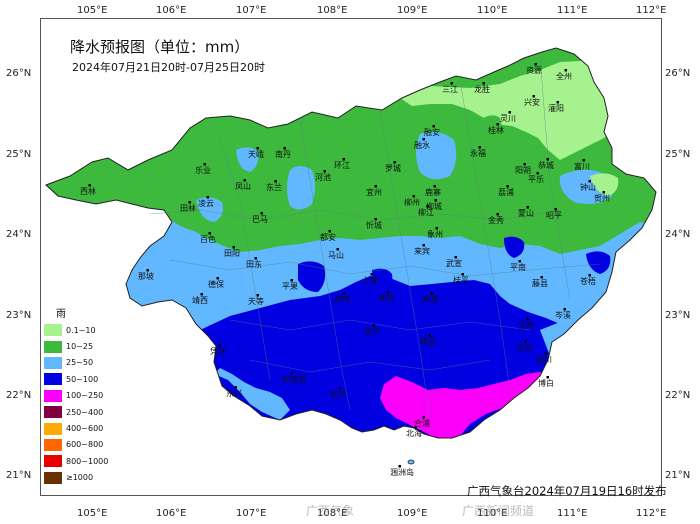 This screenshot has width=700, height=524. Describe the element at coordinates (274, 187) in the screenshot. I see `city-label: 东兰` at that location.